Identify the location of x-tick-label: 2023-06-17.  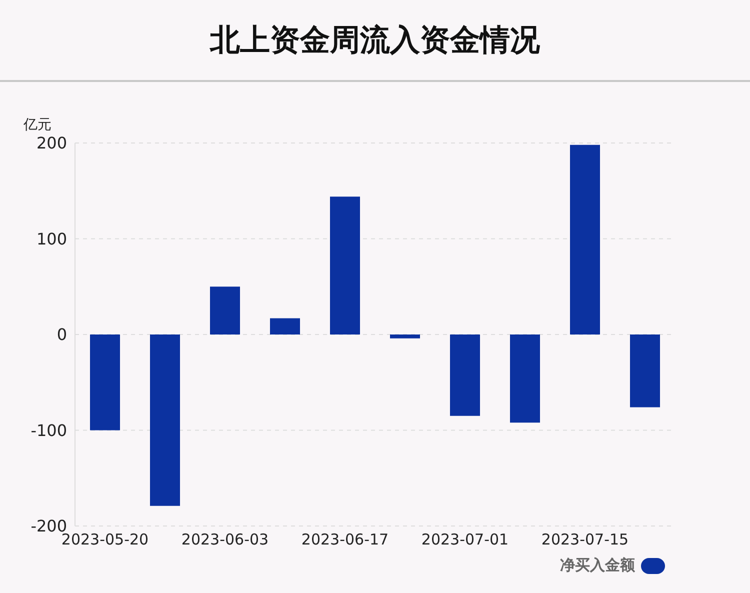
(345, 539).